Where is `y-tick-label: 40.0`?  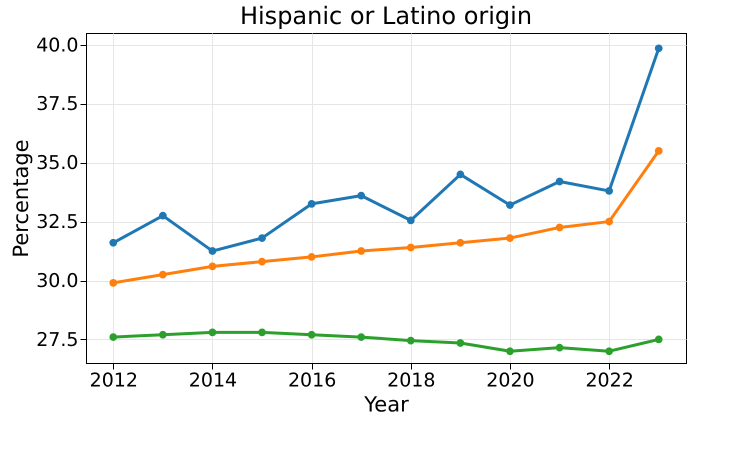 y-tick-label: 40.0 is located at coordinates (57, 45).